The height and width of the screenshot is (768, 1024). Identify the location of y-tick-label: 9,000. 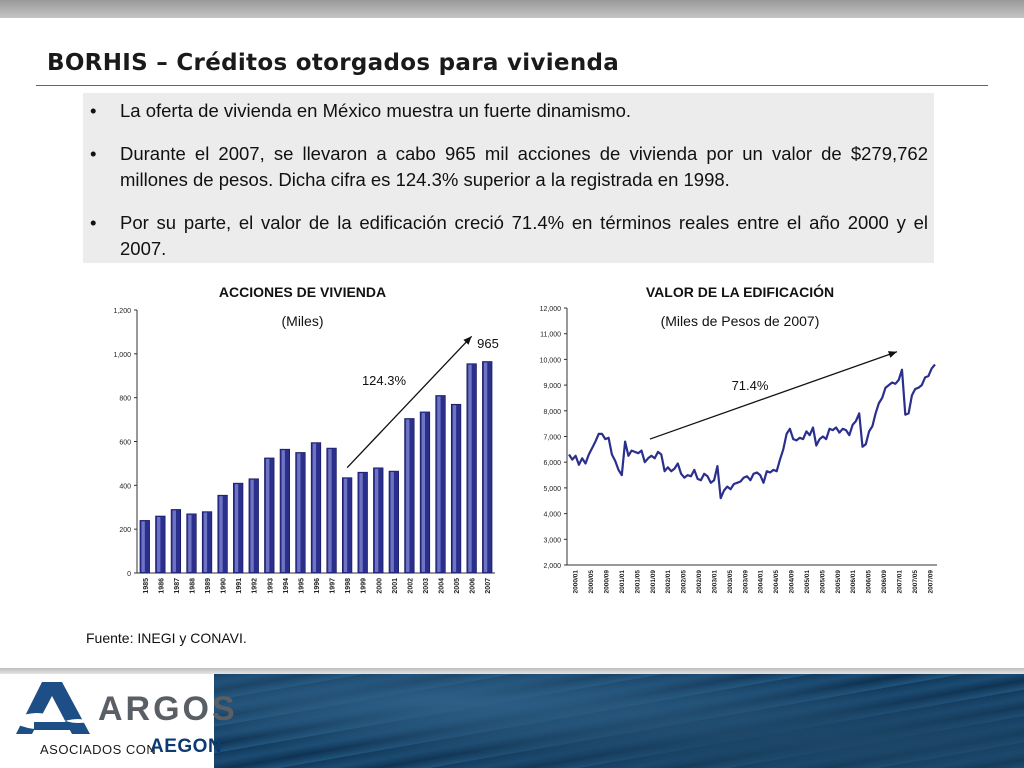
(552, 386).